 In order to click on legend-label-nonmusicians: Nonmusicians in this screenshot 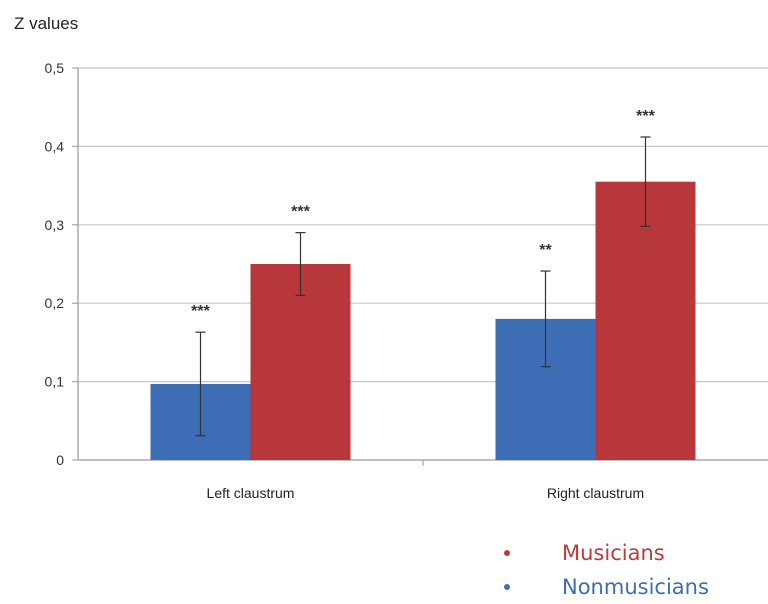, I will do `click(635, 587)`.